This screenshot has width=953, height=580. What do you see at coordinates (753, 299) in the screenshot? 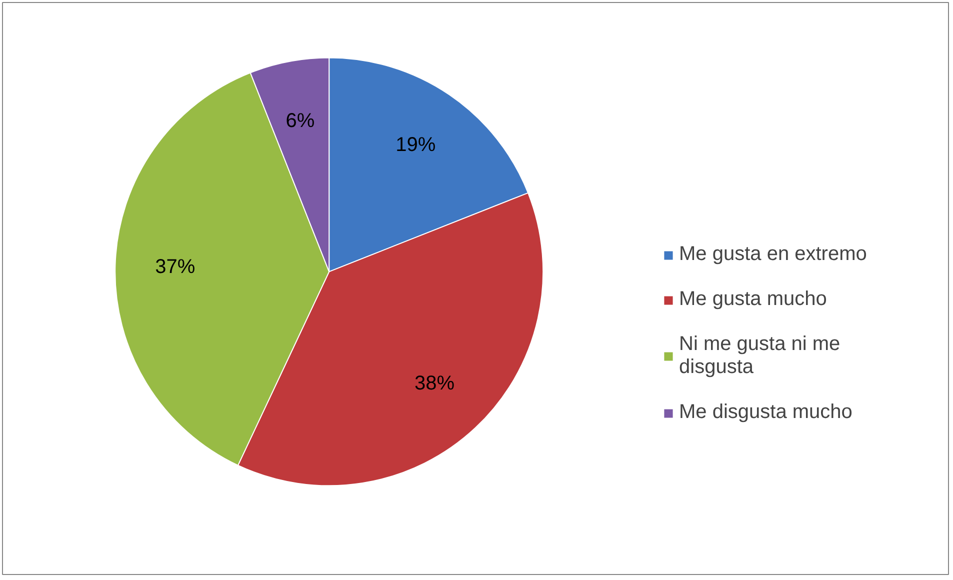
I see `legend-label: Me gusta mucho` at bounding box center [753, 299].